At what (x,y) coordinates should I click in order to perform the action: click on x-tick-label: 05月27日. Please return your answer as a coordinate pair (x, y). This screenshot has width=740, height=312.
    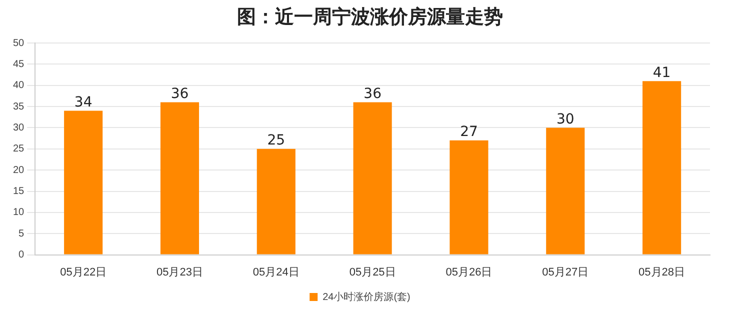
    Looking at the image, I should click on (565, 272).